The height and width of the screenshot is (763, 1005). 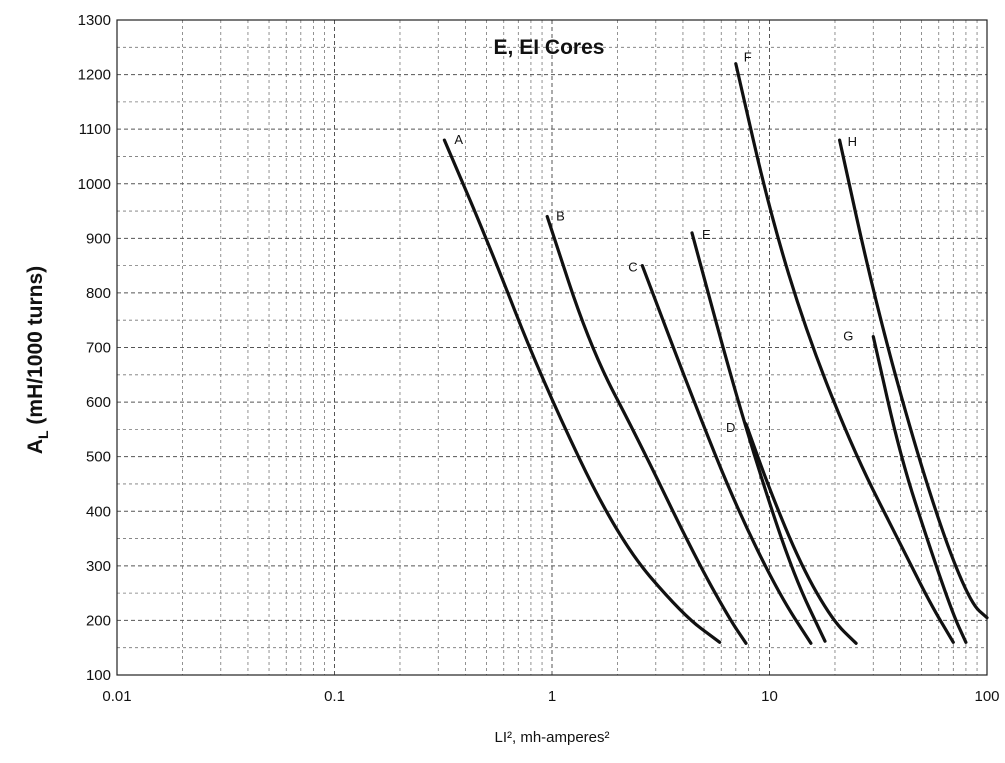 What do you see at coordinates (98, 348) in the screenshot?
I see `y-tick-label: 700` at bounding box center [98, 348].